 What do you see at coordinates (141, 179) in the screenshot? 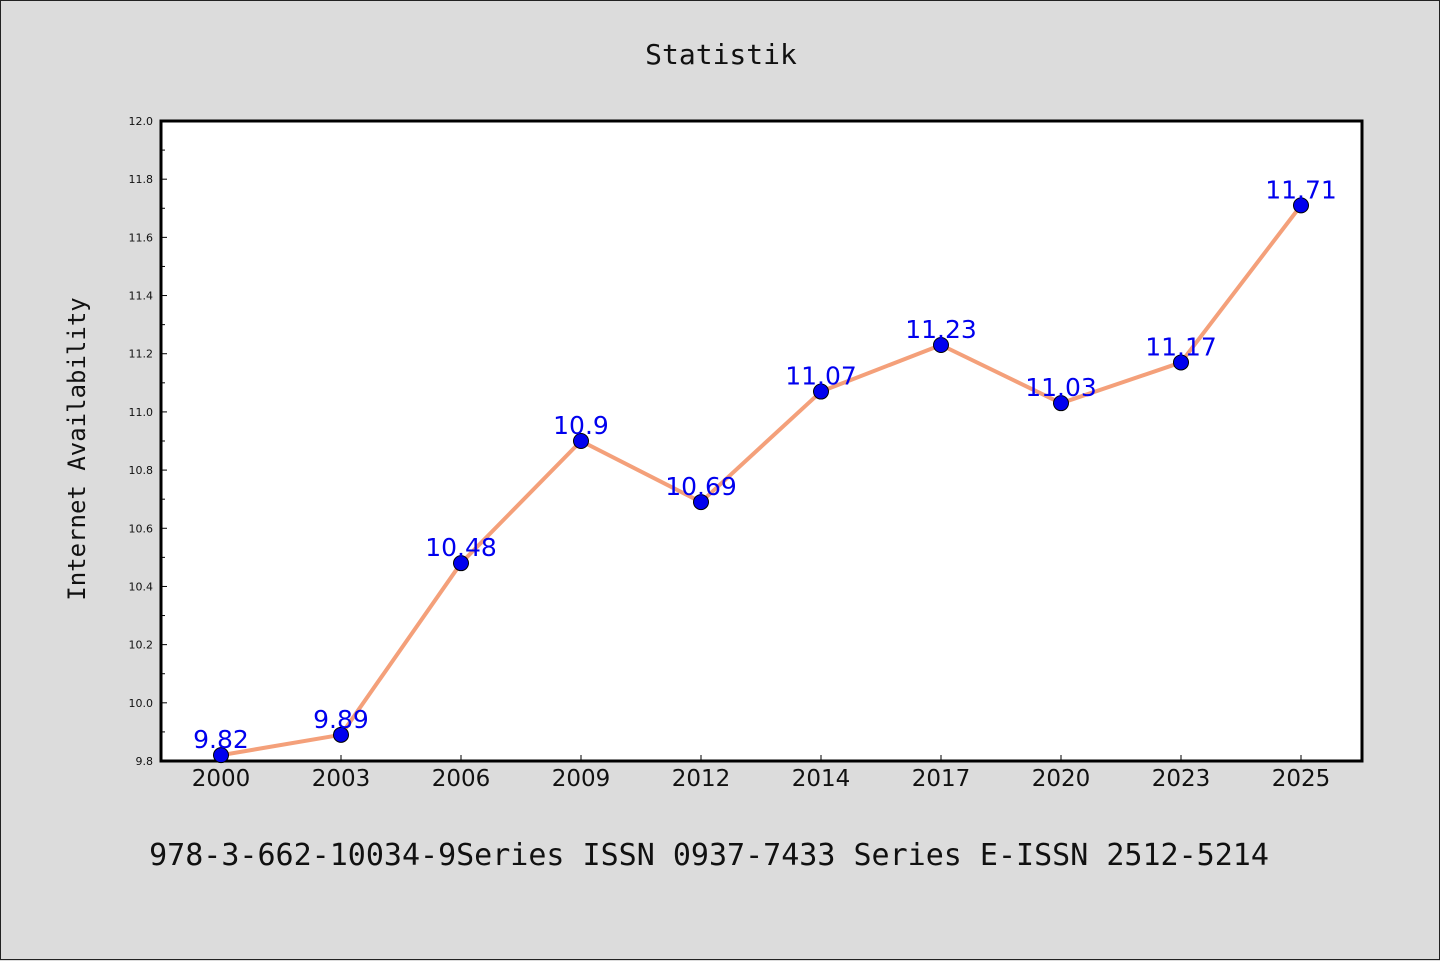
I see `y-tick-label: 11.8` at bounding box center [141, 179].